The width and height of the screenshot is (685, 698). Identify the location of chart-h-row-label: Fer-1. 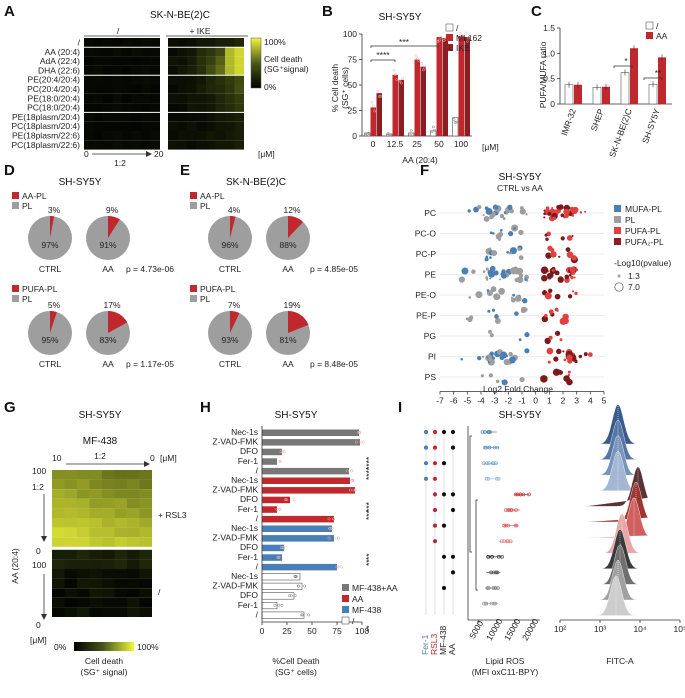
(248, 605).